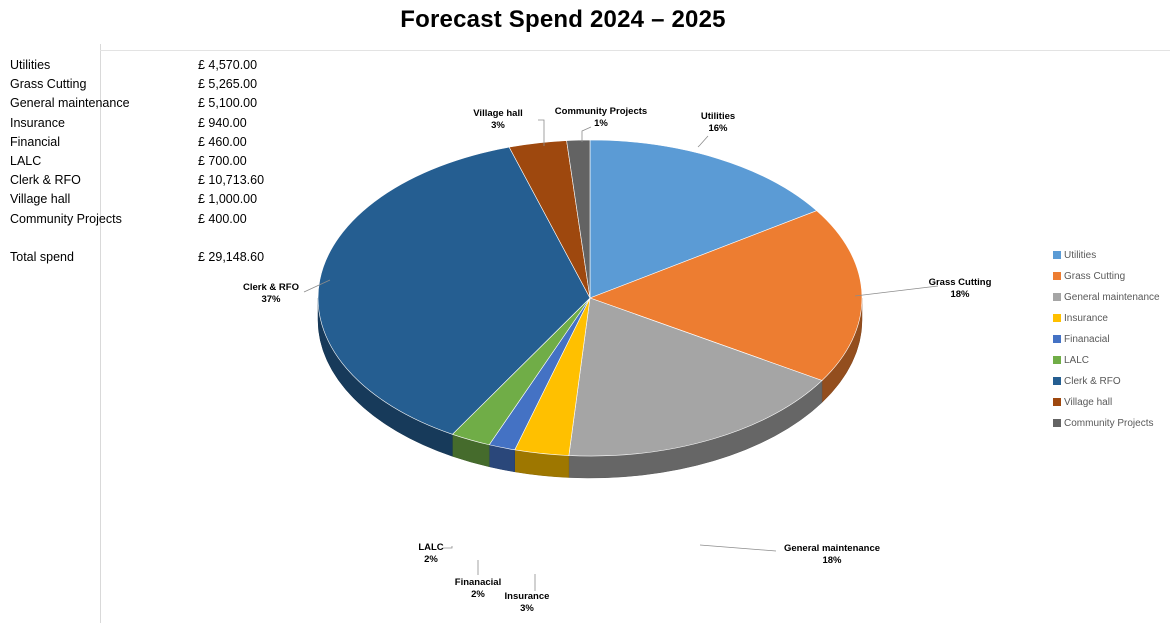 This screenshot has height=623, width=1170. Describe the element at coordinates (541, 132) in the screenshot. I see `leader-line-village-hall` at that location.